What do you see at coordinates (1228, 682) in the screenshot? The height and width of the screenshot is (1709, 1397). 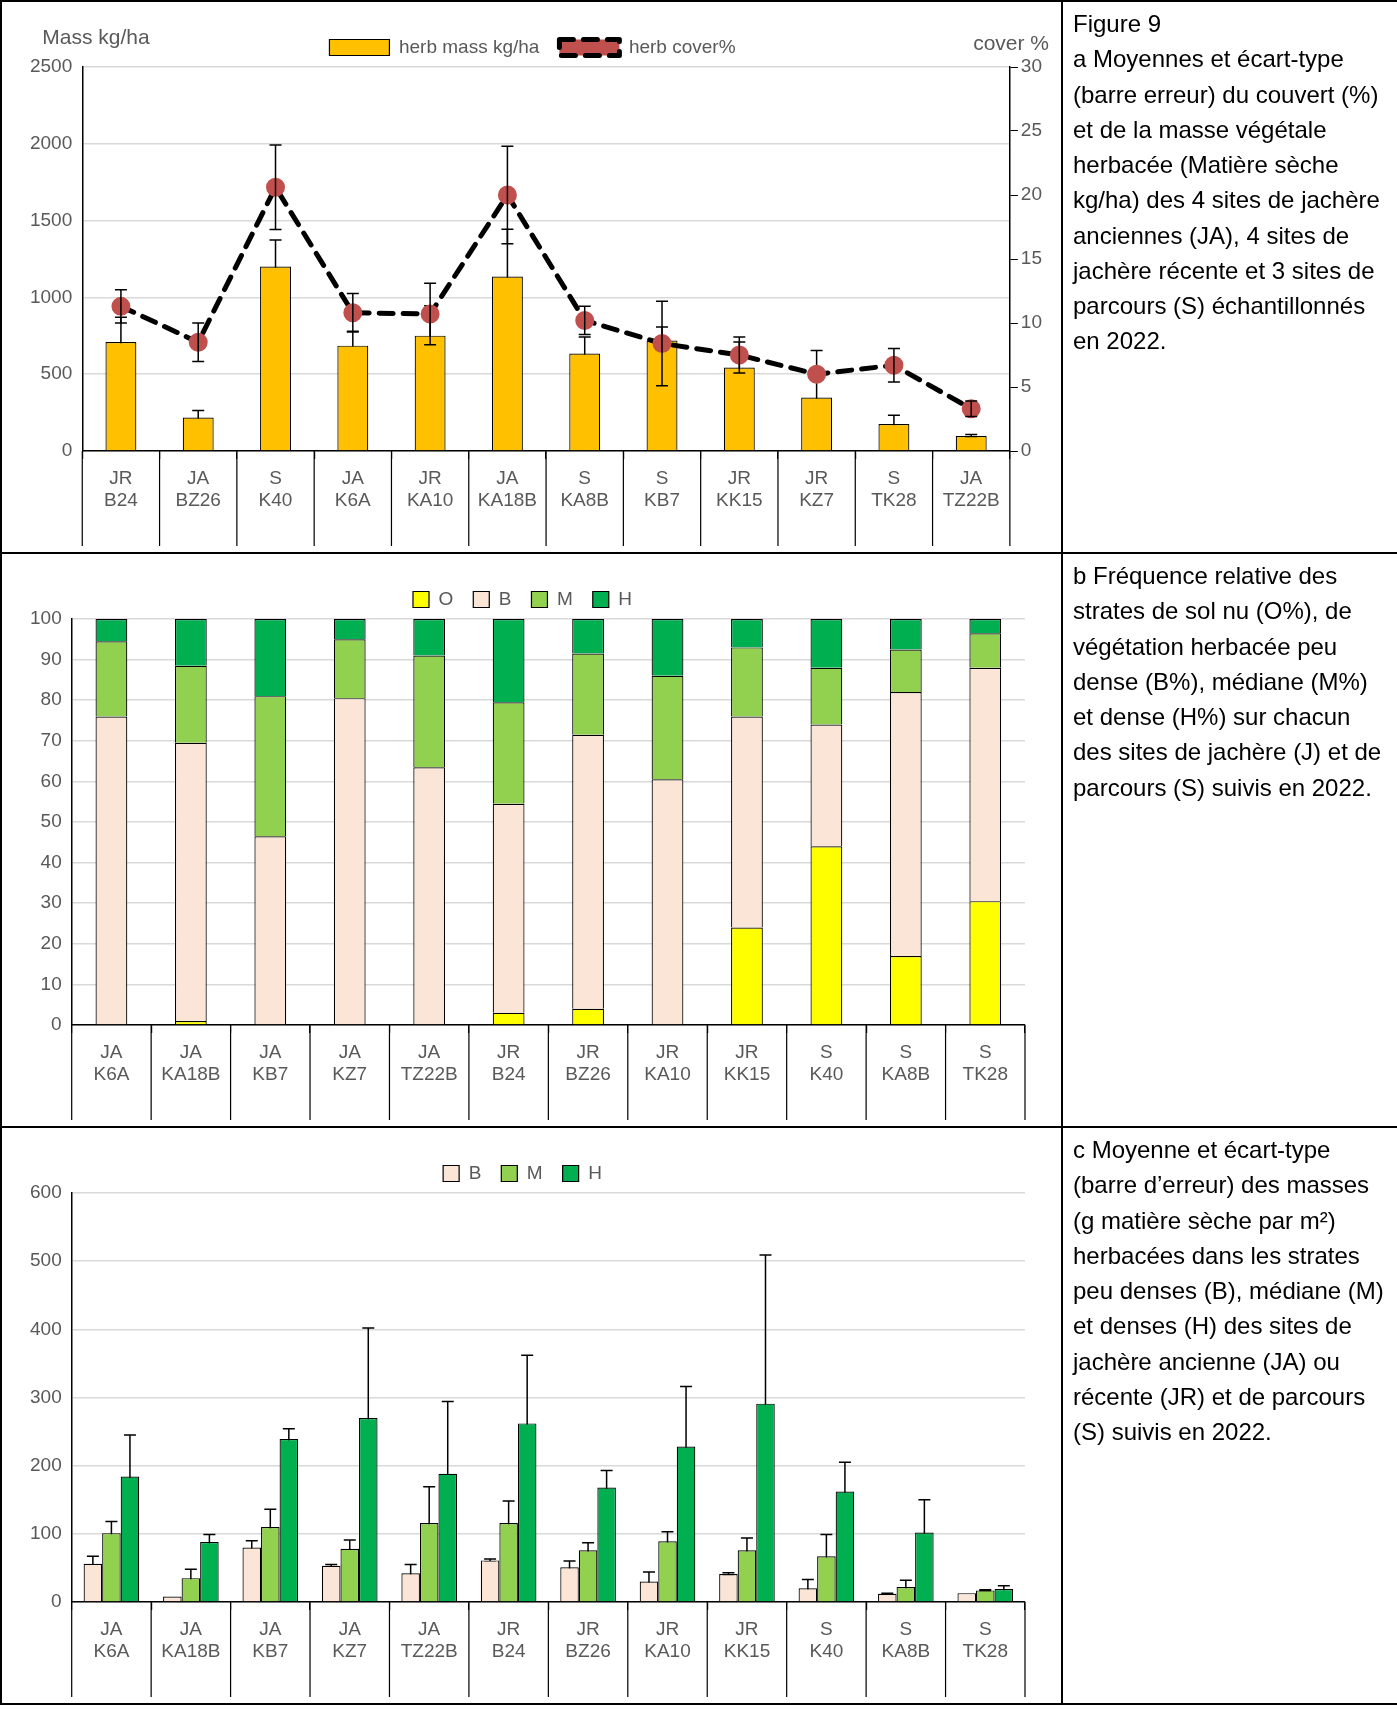 I see `text: b Fréquence relative des strates de sol nu (O%), de végétation herbacée peu dense (B%), médiane (M%) et dense (H%) sur chacun des sites de jachère (J) et de parcours (S) suivis en 2022.` at bounding box center [1228, 682].